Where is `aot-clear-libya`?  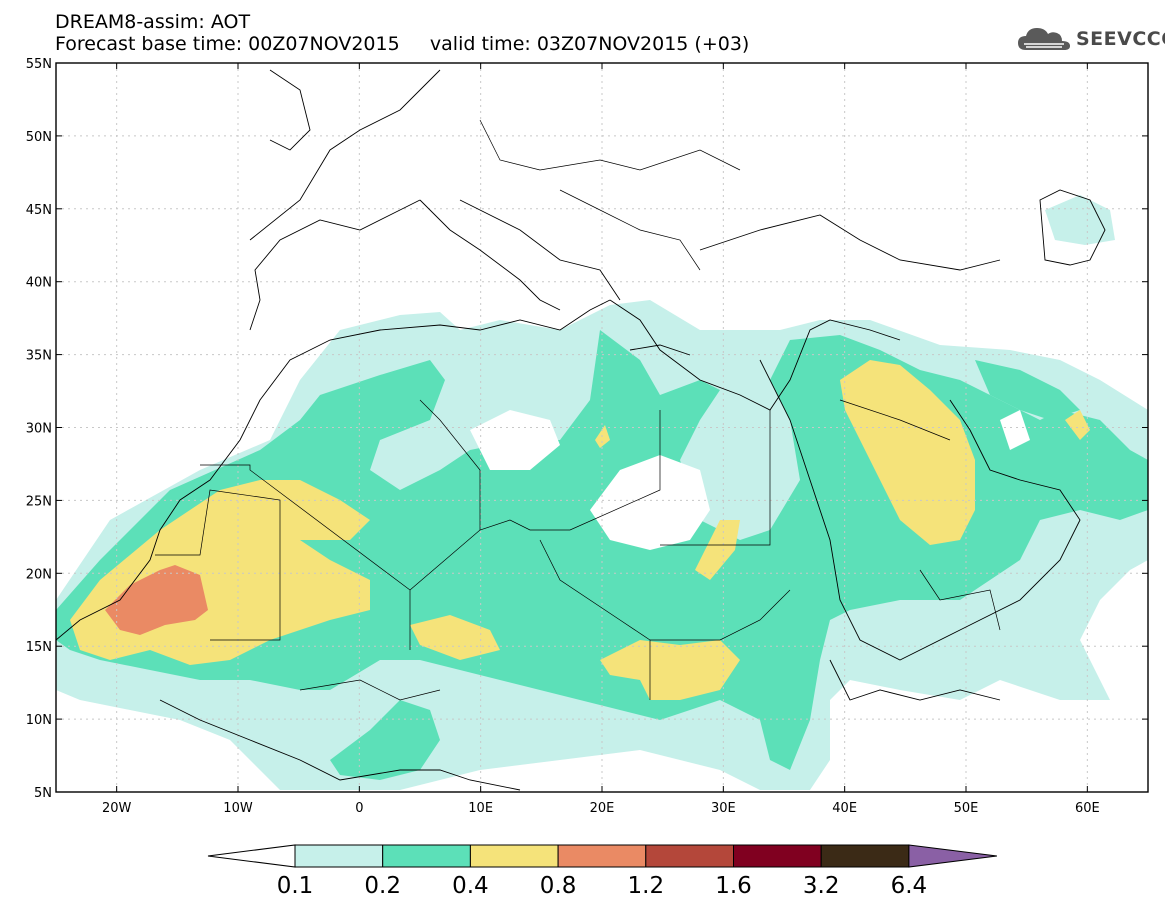
aot-clear-libya is located at coordinates (650, 502).